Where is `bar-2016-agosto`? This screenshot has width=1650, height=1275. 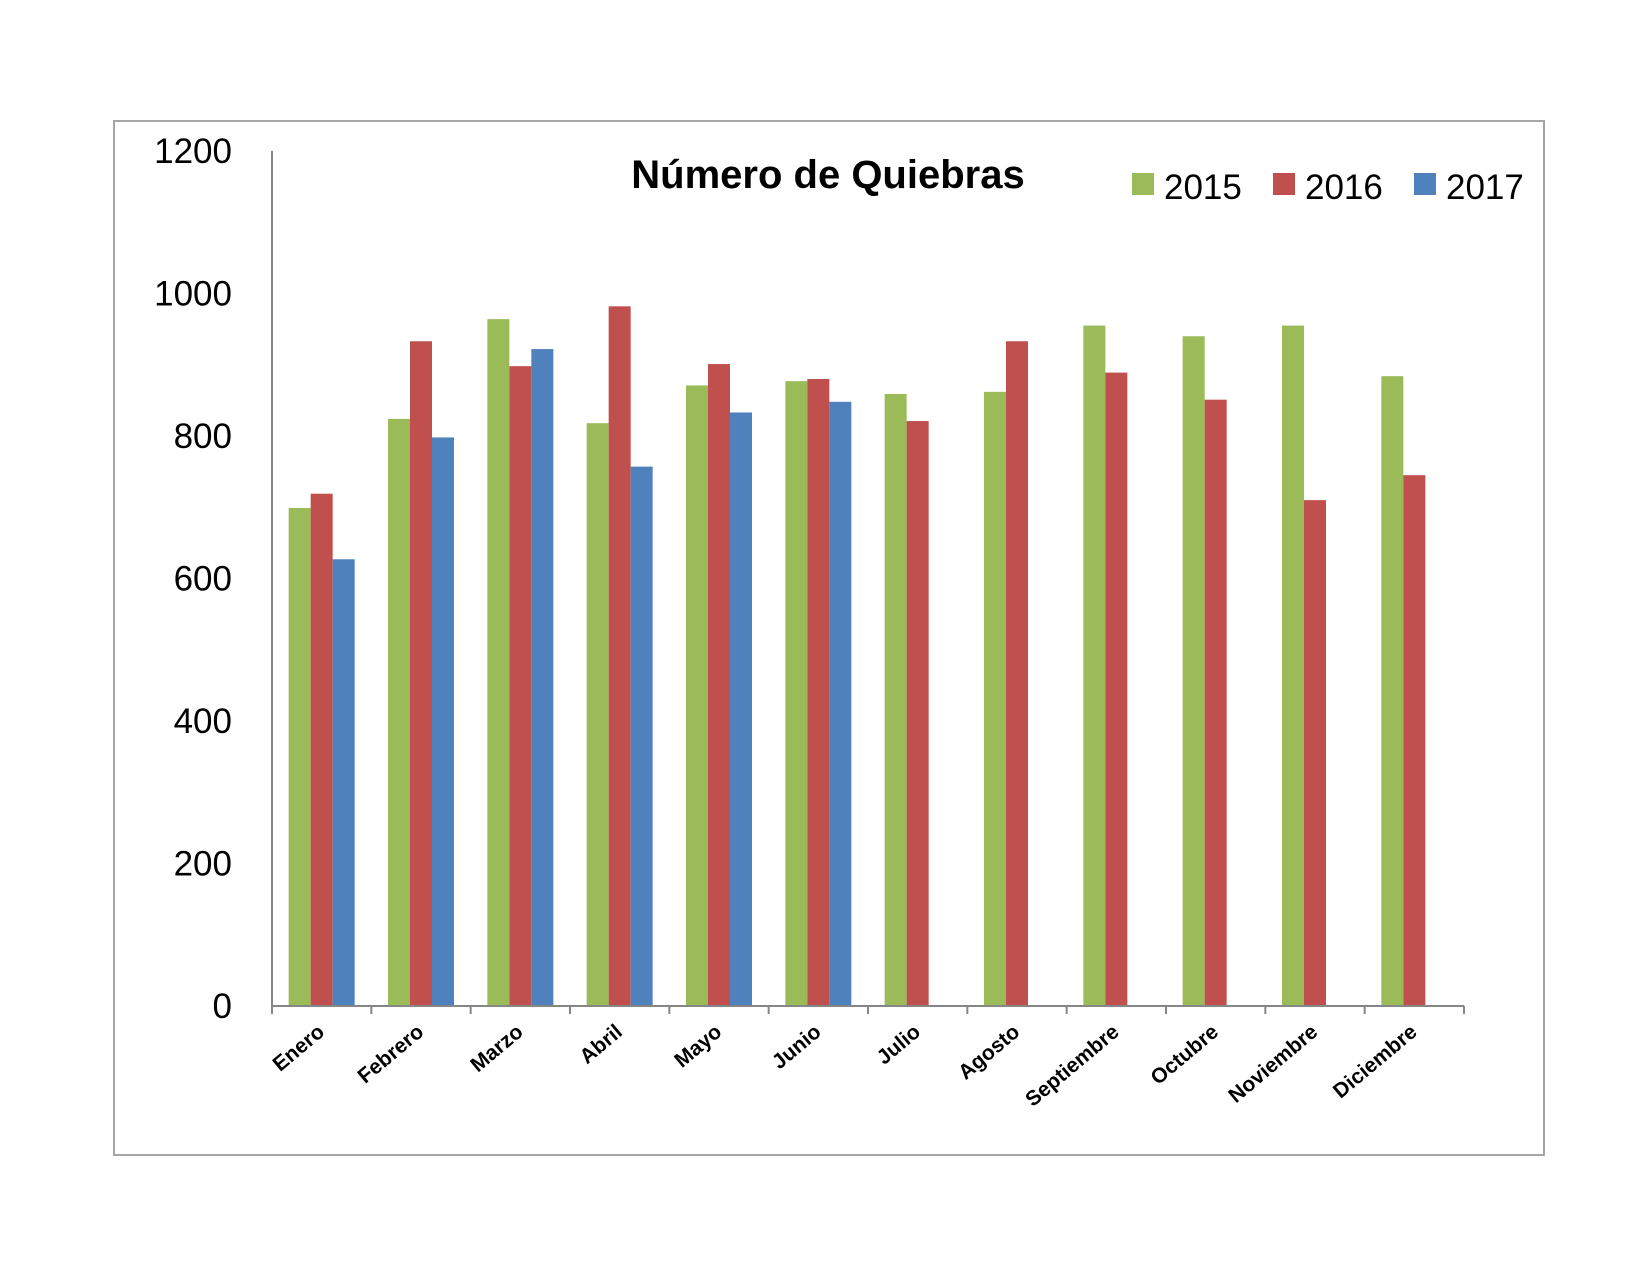
bar-2016-agosto is located at coordinates (1017, 673).